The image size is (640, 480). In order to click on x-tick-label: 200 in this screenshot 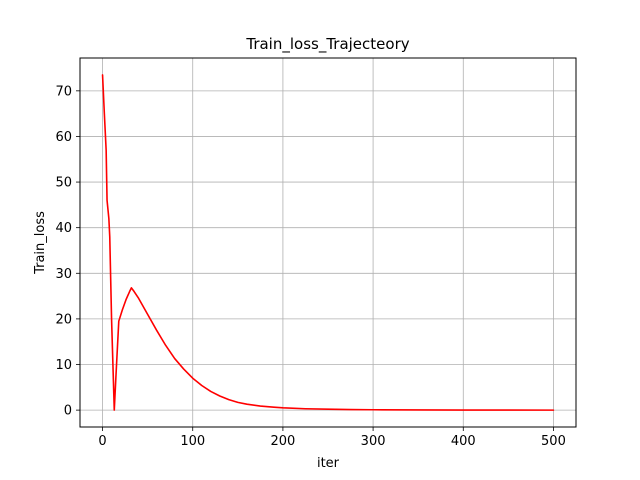, I will do `click(282, 441)`.